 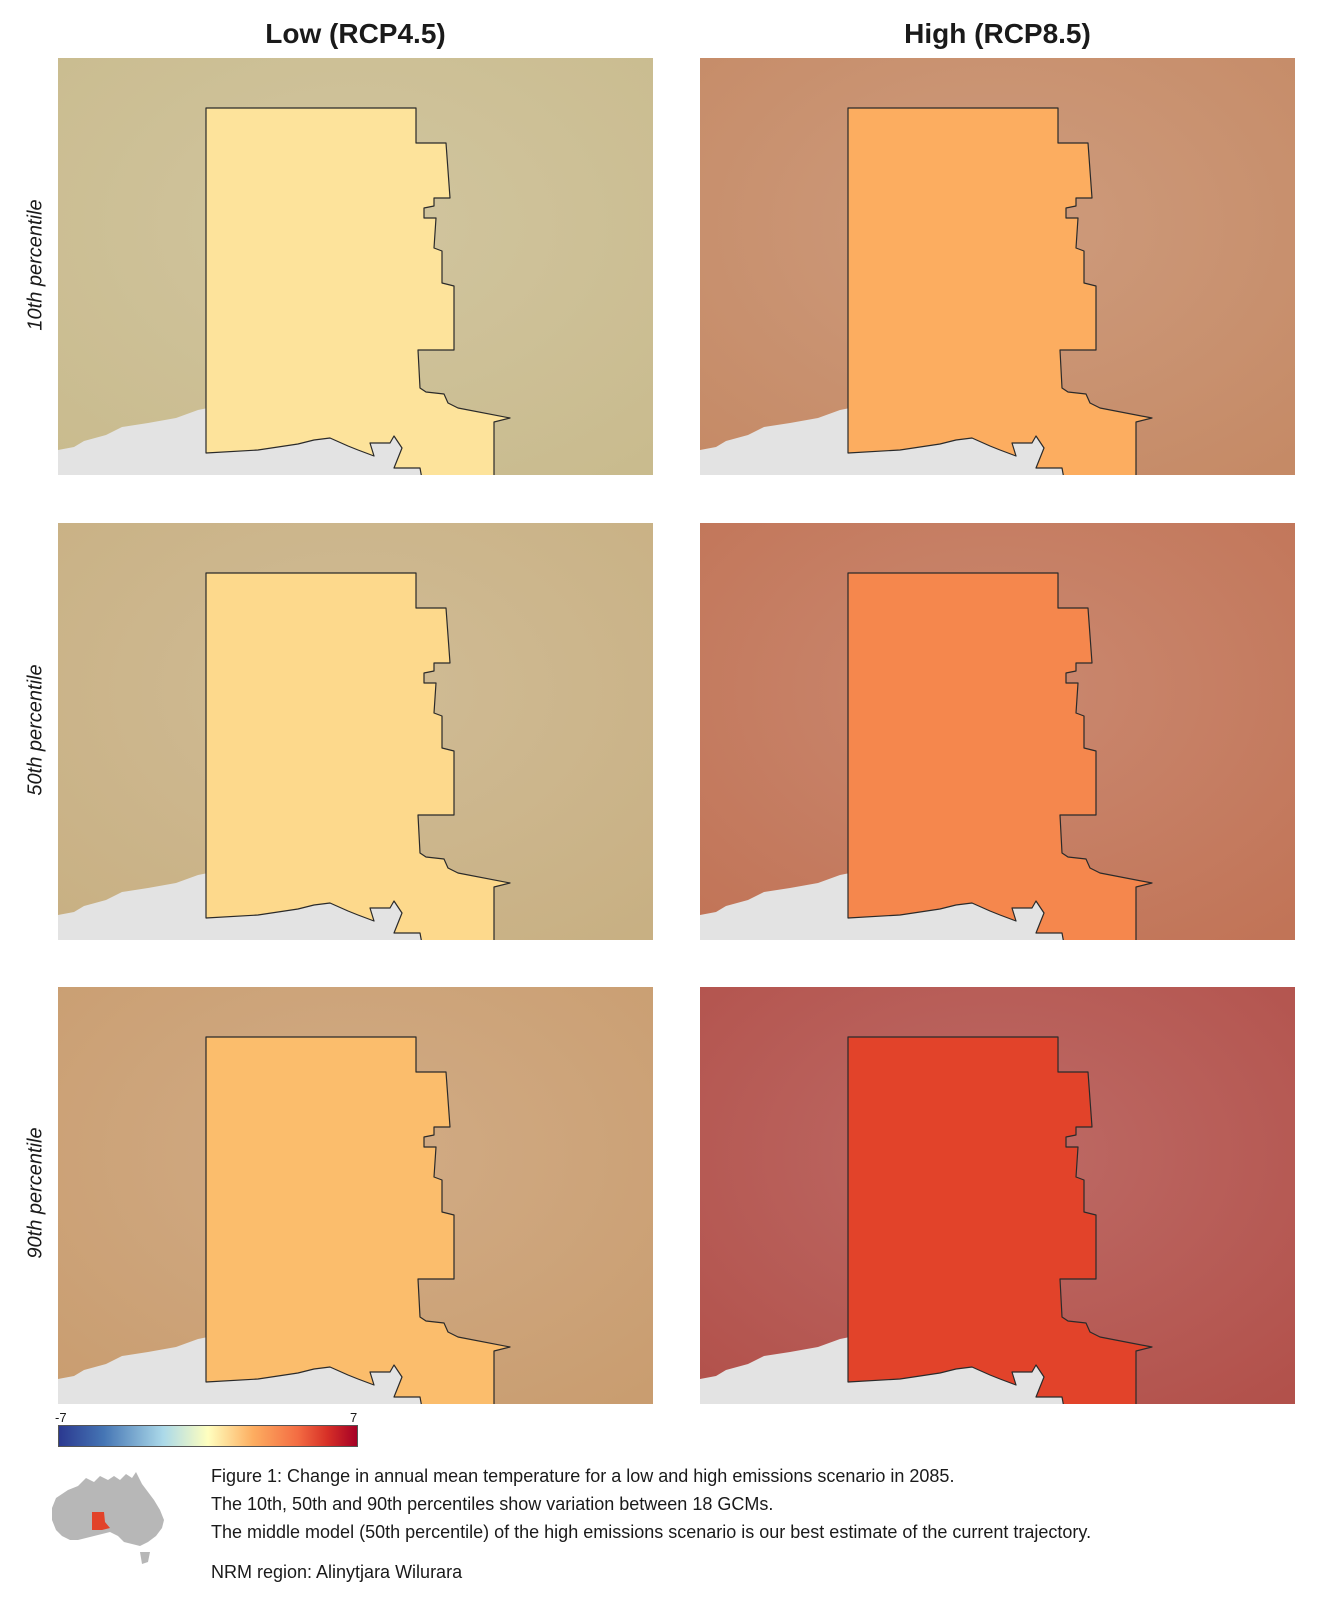 I want to click on colorbar, so click(x=208, y=1436).